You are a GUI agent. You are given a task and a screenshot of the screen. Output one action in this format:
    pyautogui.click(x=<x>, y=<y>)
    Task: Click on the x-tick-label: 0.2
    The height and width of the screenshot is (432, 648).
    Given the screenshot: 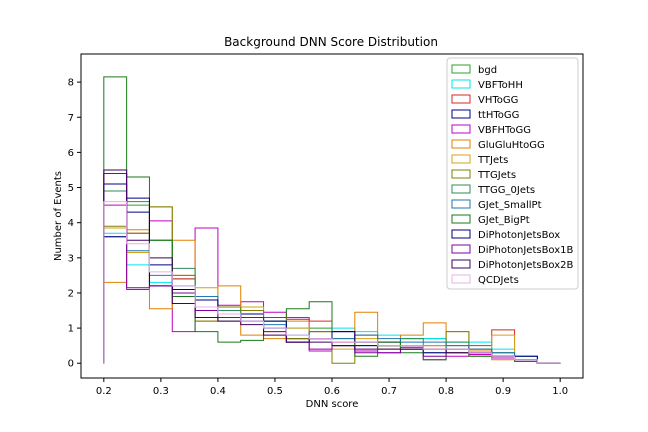 What is the action you would take?
    pyautogui.click(x=104, y=391)
    